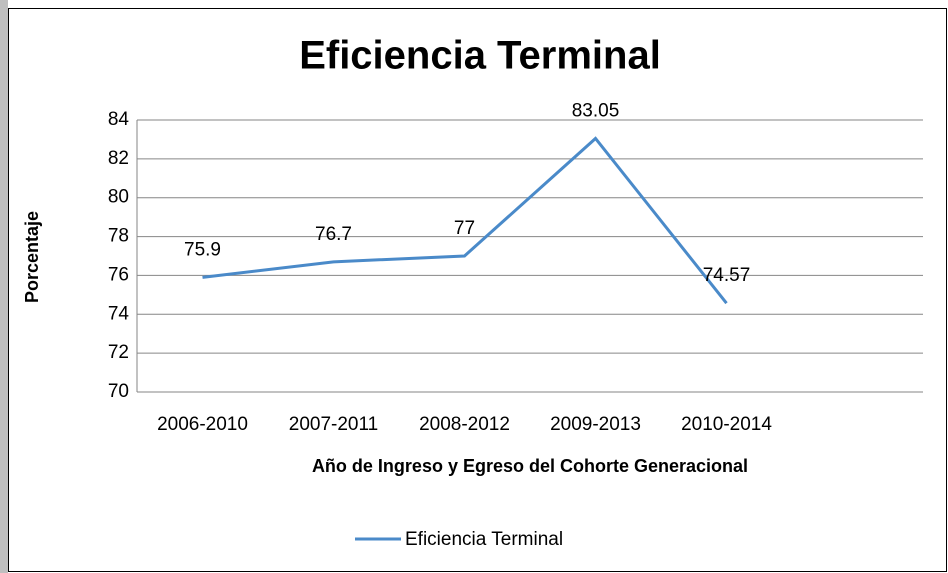 The height and width of the screenshot is (573, 948). What do you see at coordinates (333, 424) in the screenshot?
I see `x-tick-label: 2007-2011` at bounding box center [333, 424].